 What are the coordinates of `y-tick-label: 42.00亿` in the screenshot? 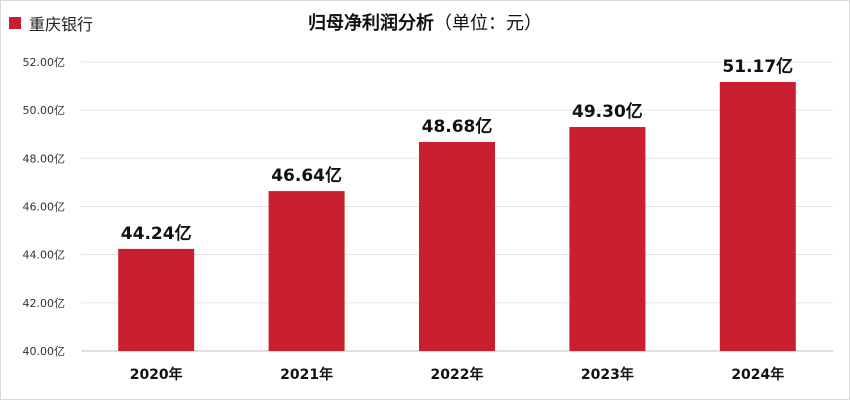 It's located at (44, 303).